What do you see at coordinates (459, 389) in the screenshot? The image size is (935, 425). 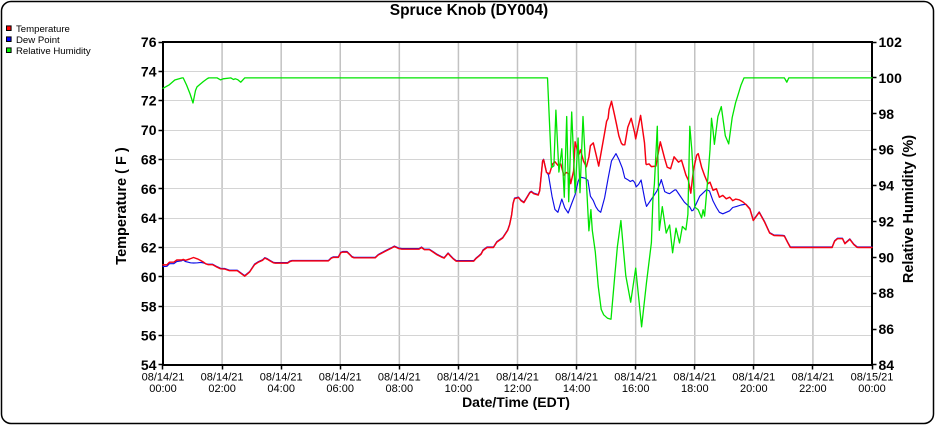 I see `svg-text: 10:00` at bounding box center [459, 389].